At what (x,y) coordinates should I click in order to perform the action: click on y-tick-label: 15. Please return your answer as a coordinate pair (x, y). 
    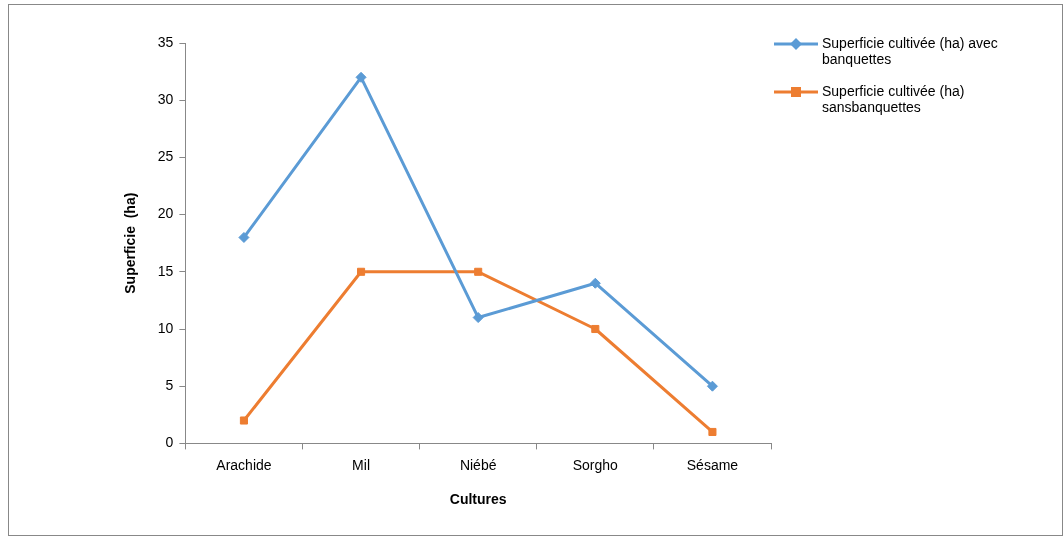
    Looking at the image, I should click on (165, 270).